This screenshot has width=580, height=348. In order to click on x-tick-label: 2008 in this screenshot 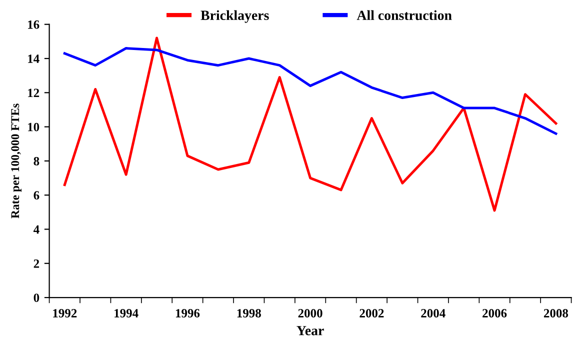, I will do `click(556, 313)`.